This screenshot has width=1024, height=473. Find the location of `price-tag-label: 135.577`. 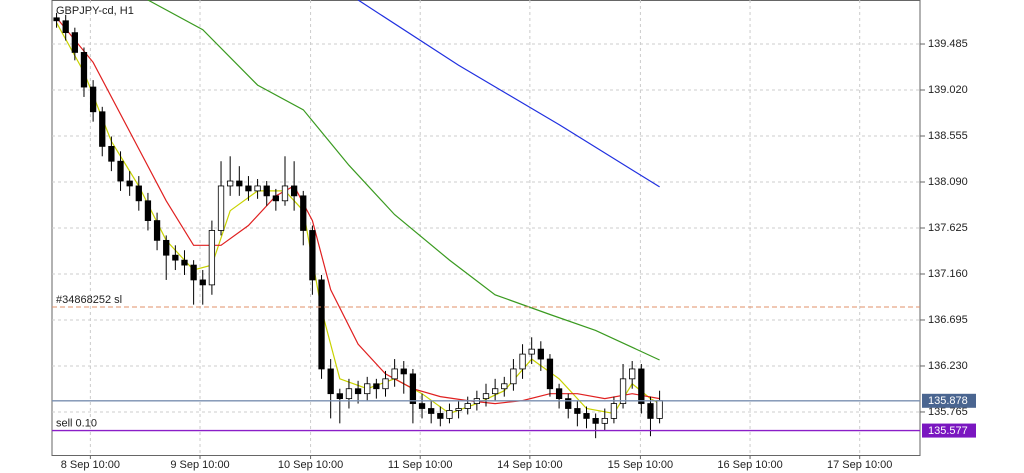

price-tag-label: 135.577 is located at coordinates (948, 431).